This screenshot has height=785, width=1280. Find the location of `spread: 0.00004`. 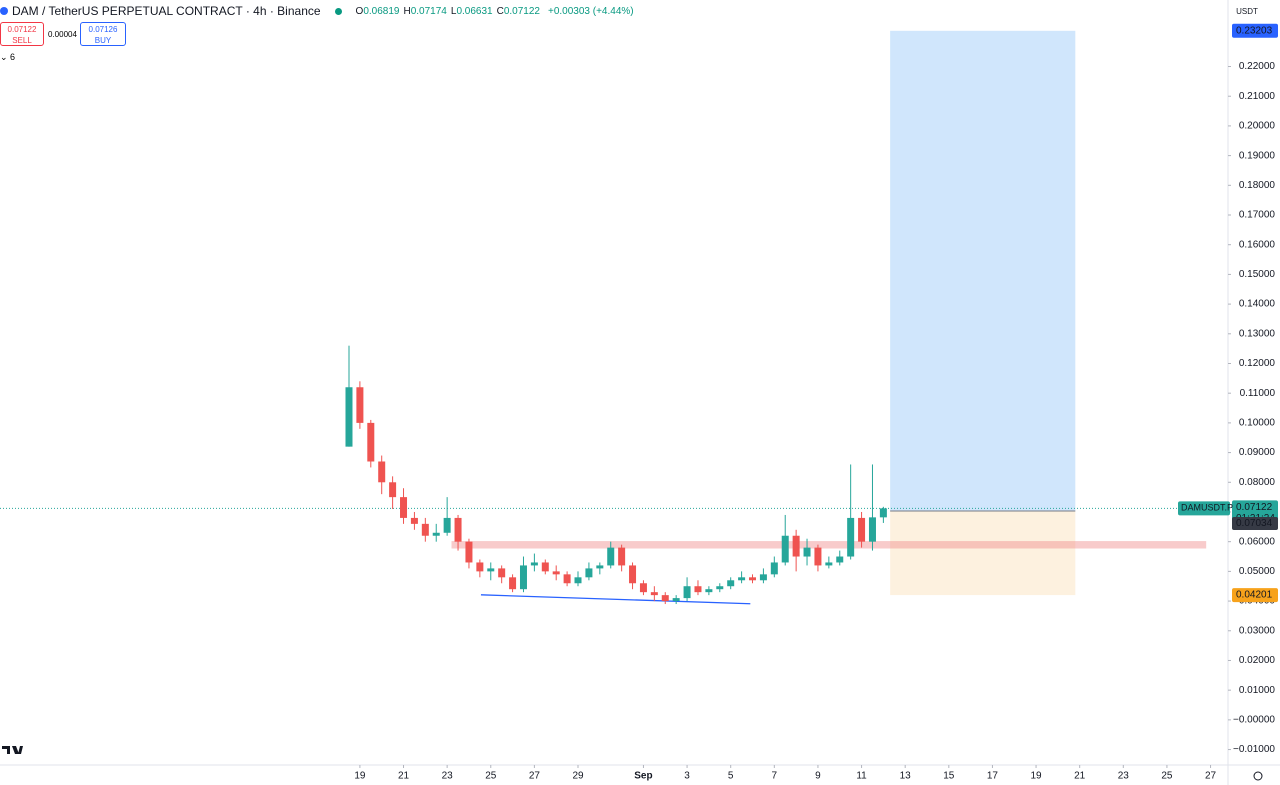

spread: 0.00004 is located at coordinates (62, 34).